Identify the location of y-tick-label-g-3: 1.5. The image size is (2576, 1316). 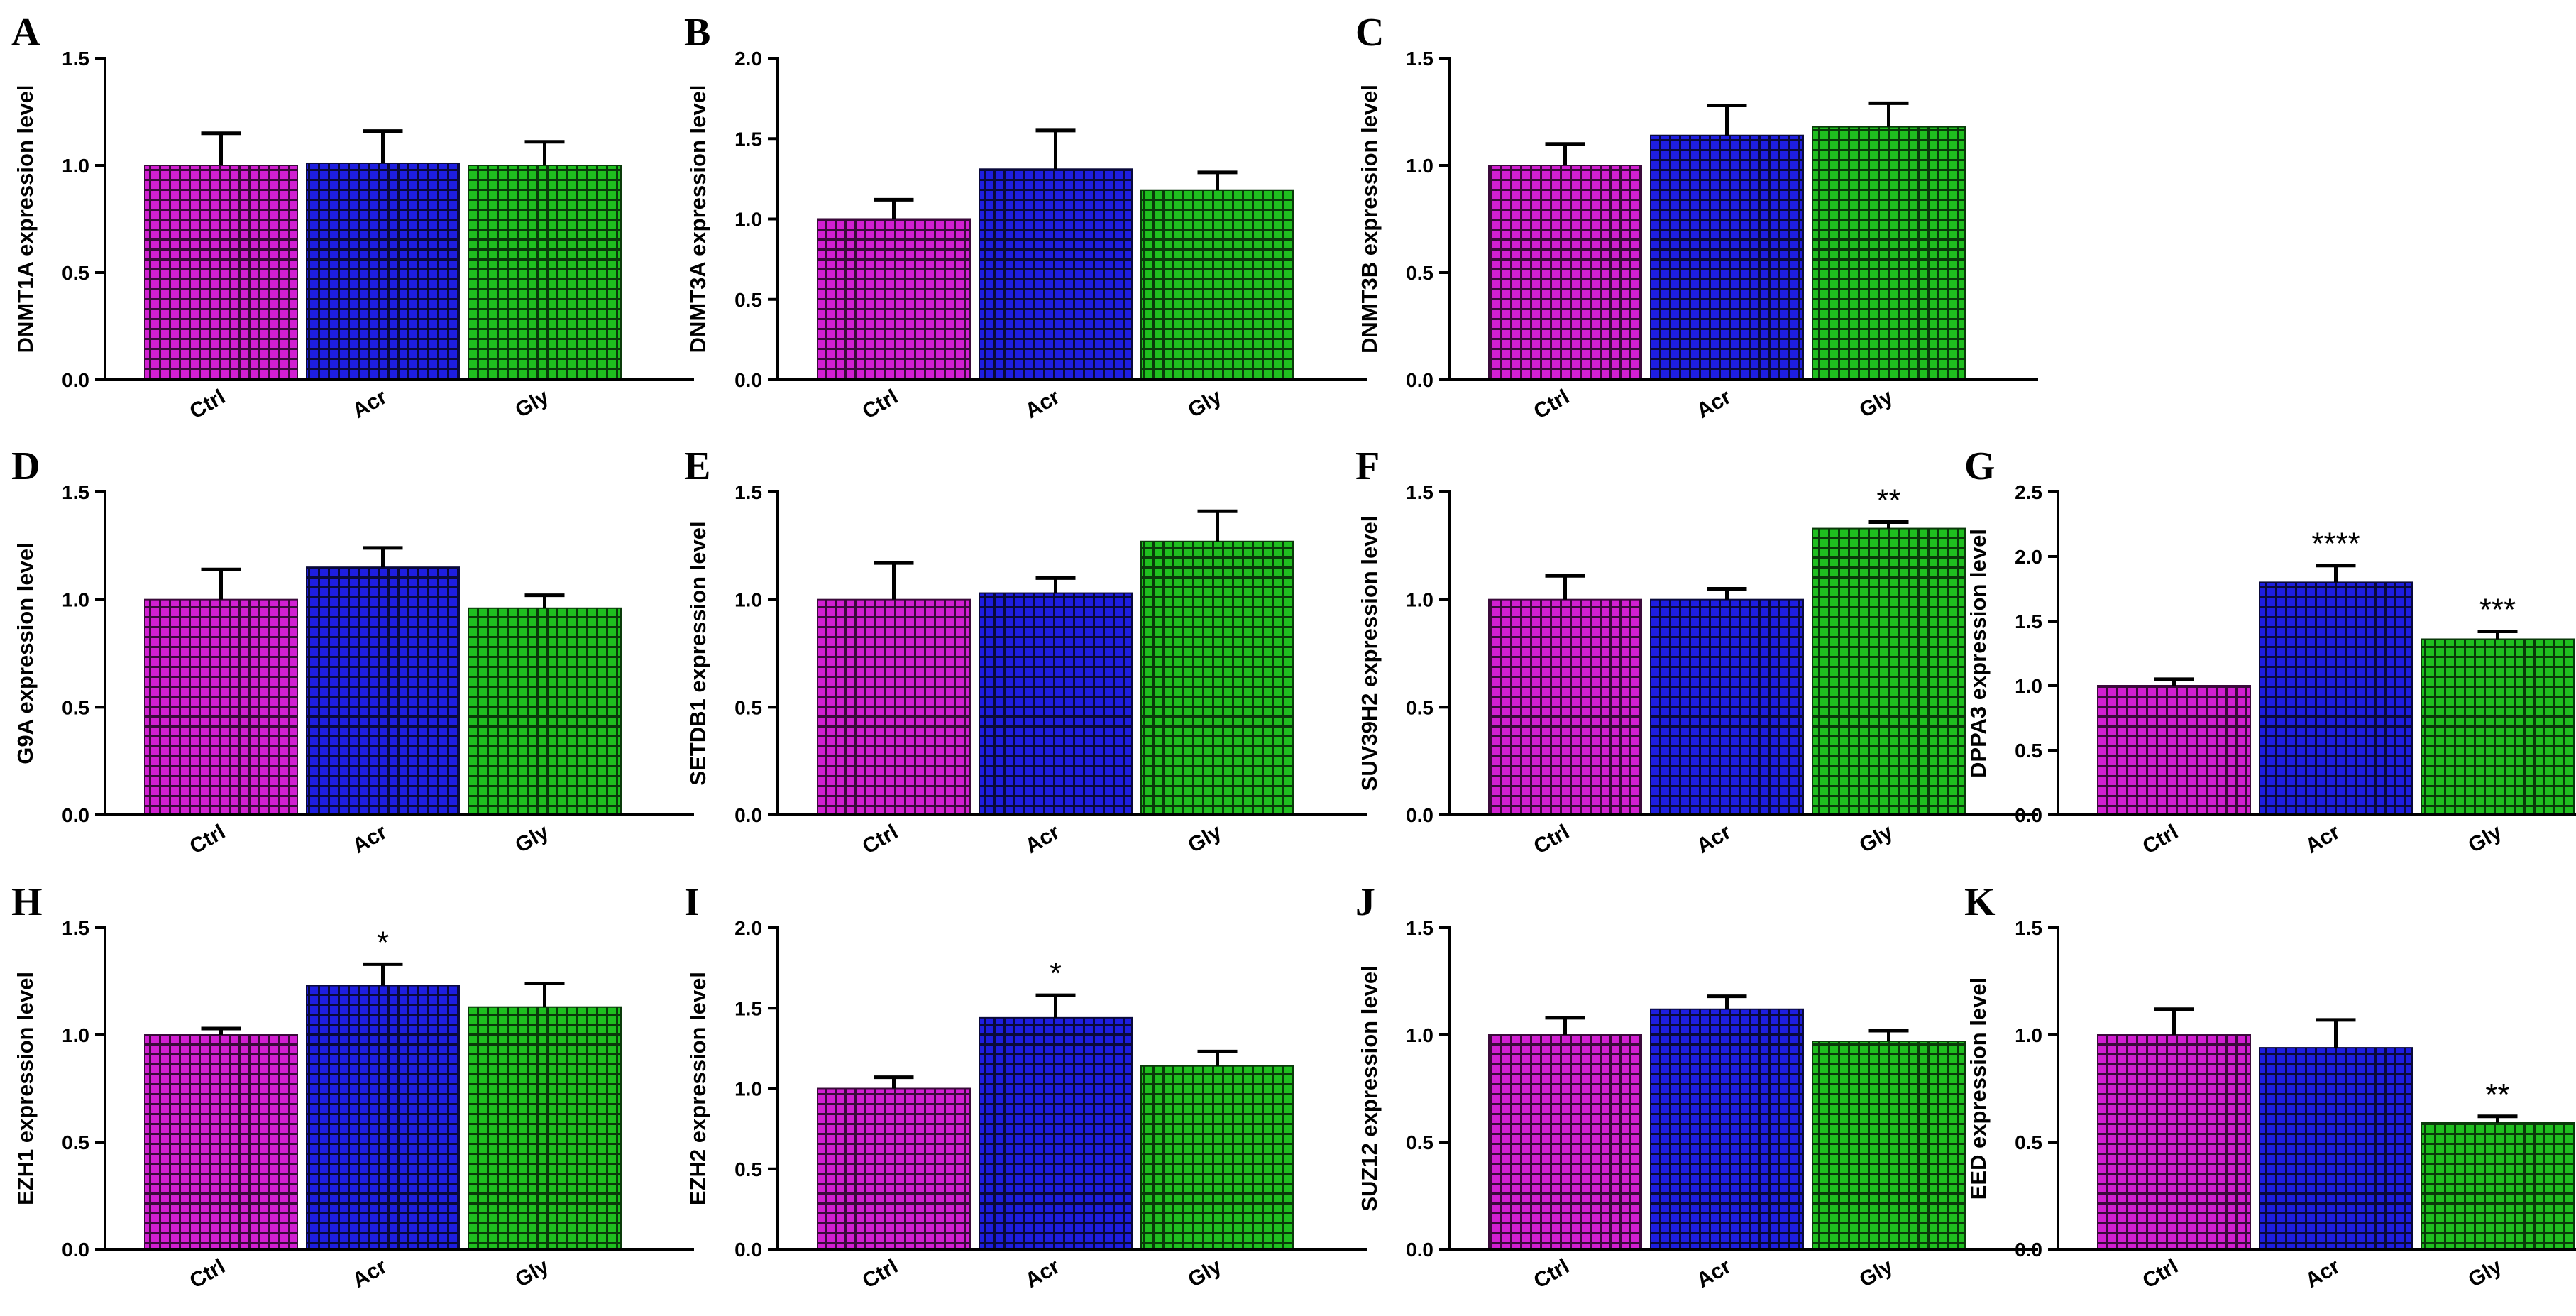
(2028, 621).